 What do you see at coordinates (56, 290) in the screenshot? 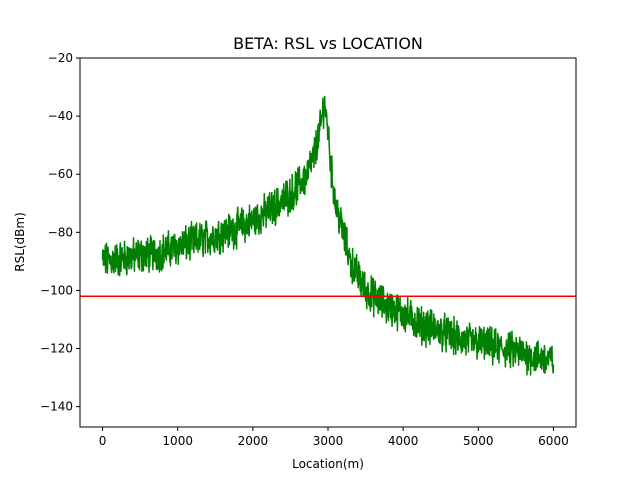
I see `y-tick-label: −100` at bounding box center [56, 290].